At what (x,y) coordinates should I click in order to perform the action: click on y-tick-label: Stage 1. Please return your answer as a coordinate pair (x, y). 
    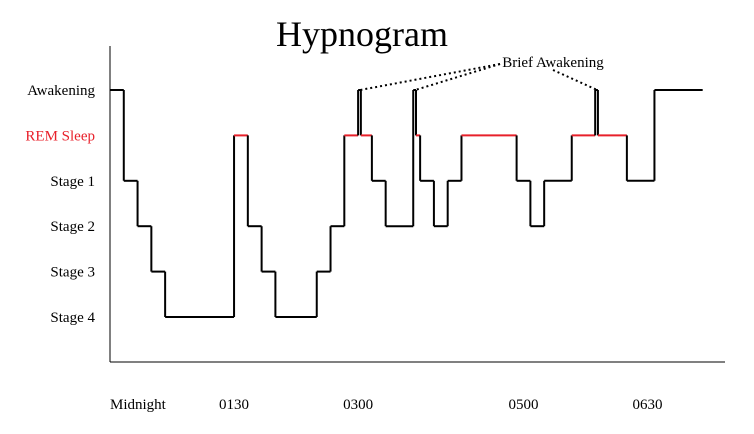
    Looking at the image, I should click on (72, 182).